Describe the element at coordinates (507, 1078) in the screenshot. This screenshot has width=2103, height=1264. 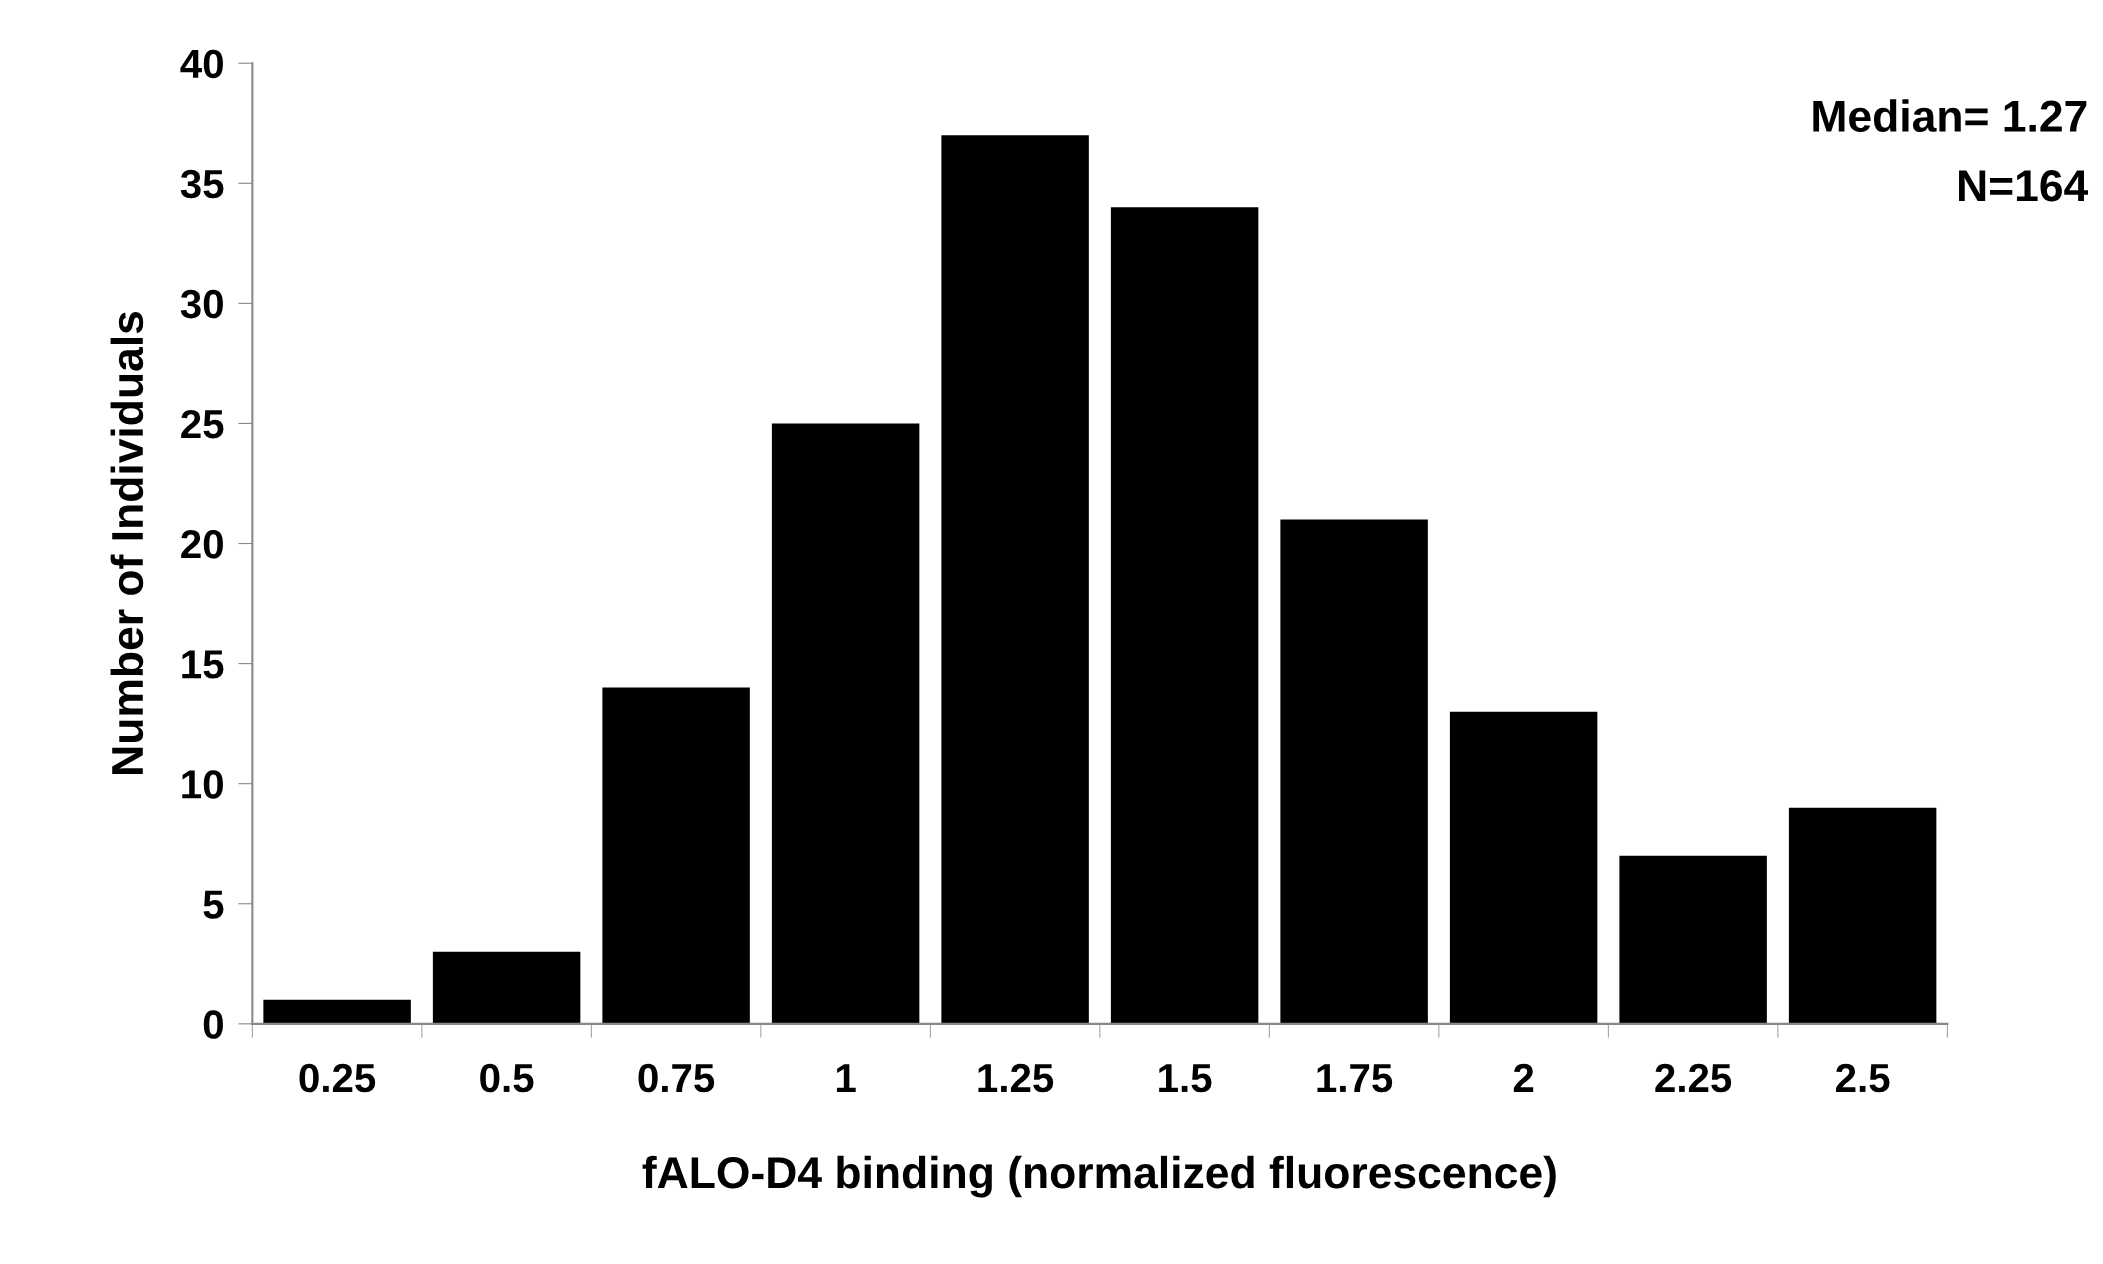
I see `x-tick-label: 0.5` at that location.